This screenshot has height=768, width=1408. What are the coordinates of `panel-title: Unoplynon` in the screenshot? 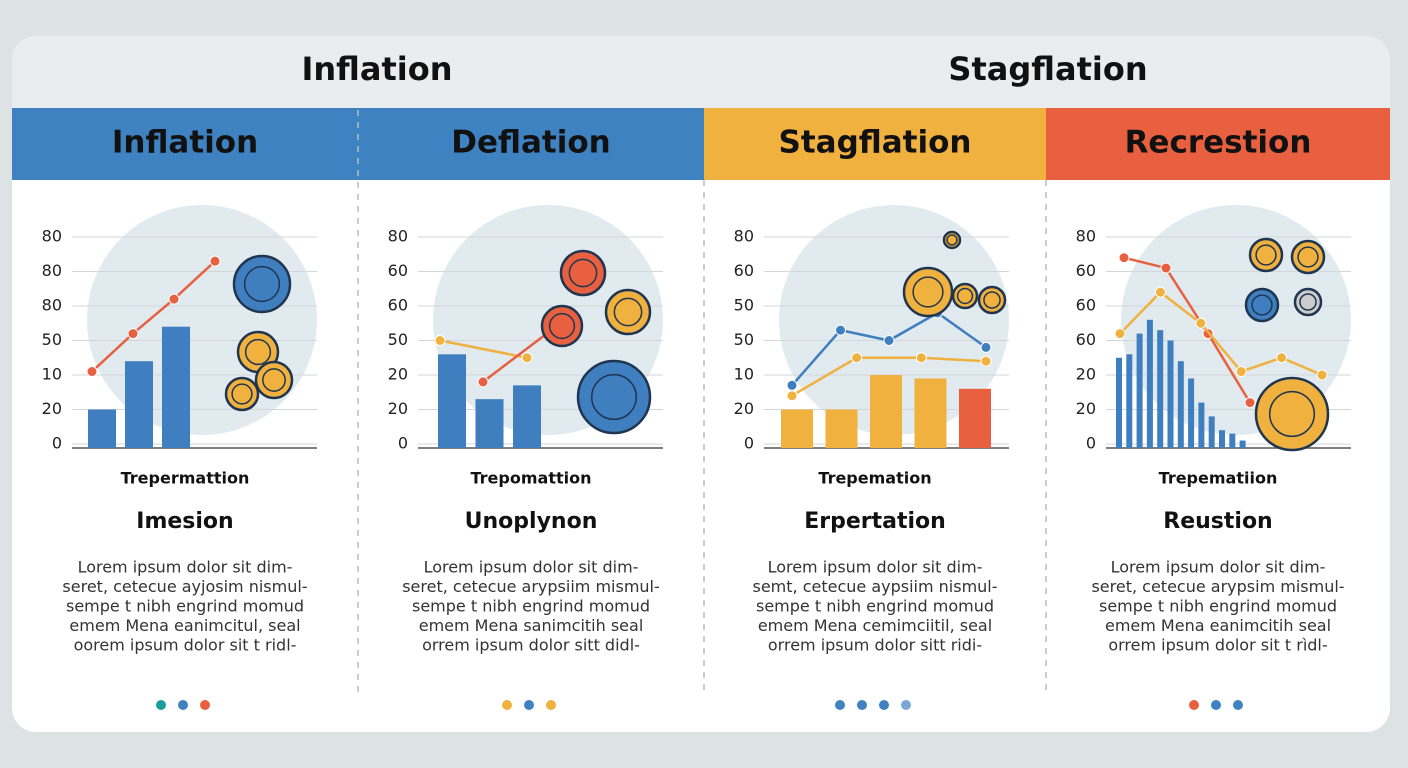 It's located at (531, 521).